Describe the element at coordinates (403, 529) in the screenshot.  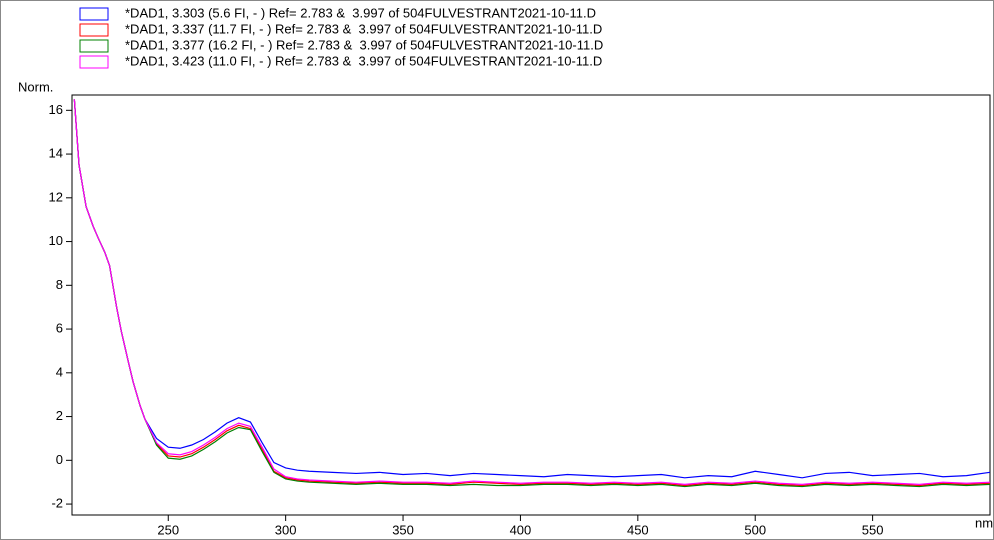
I see `x-tick-label: 350` at that location.